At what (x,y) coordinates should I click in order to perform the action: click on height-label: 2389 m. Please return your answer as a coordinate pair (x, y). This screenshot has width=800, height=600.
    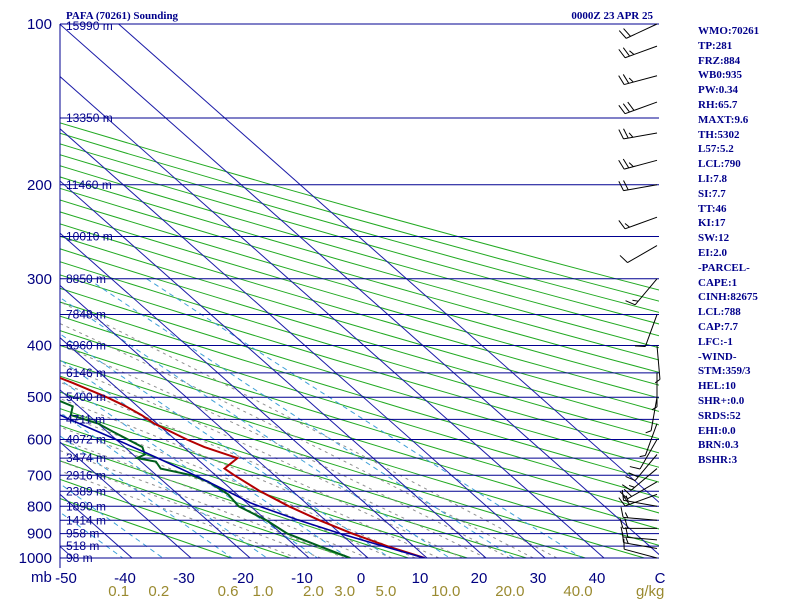
    Looking at the image, I should click on (86, 491).